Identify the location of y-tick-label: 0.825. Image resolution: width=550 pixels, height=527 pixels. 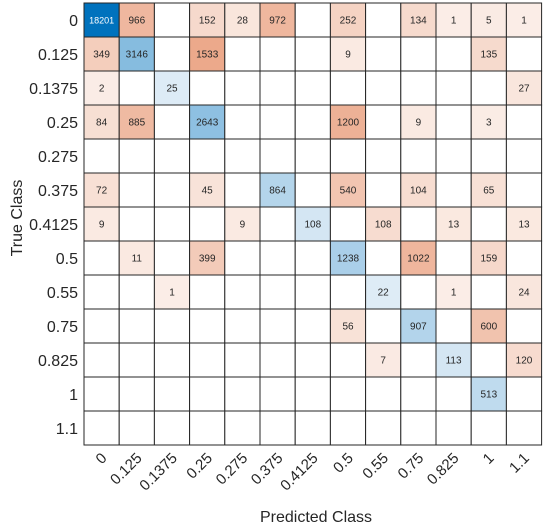
(58, 361).